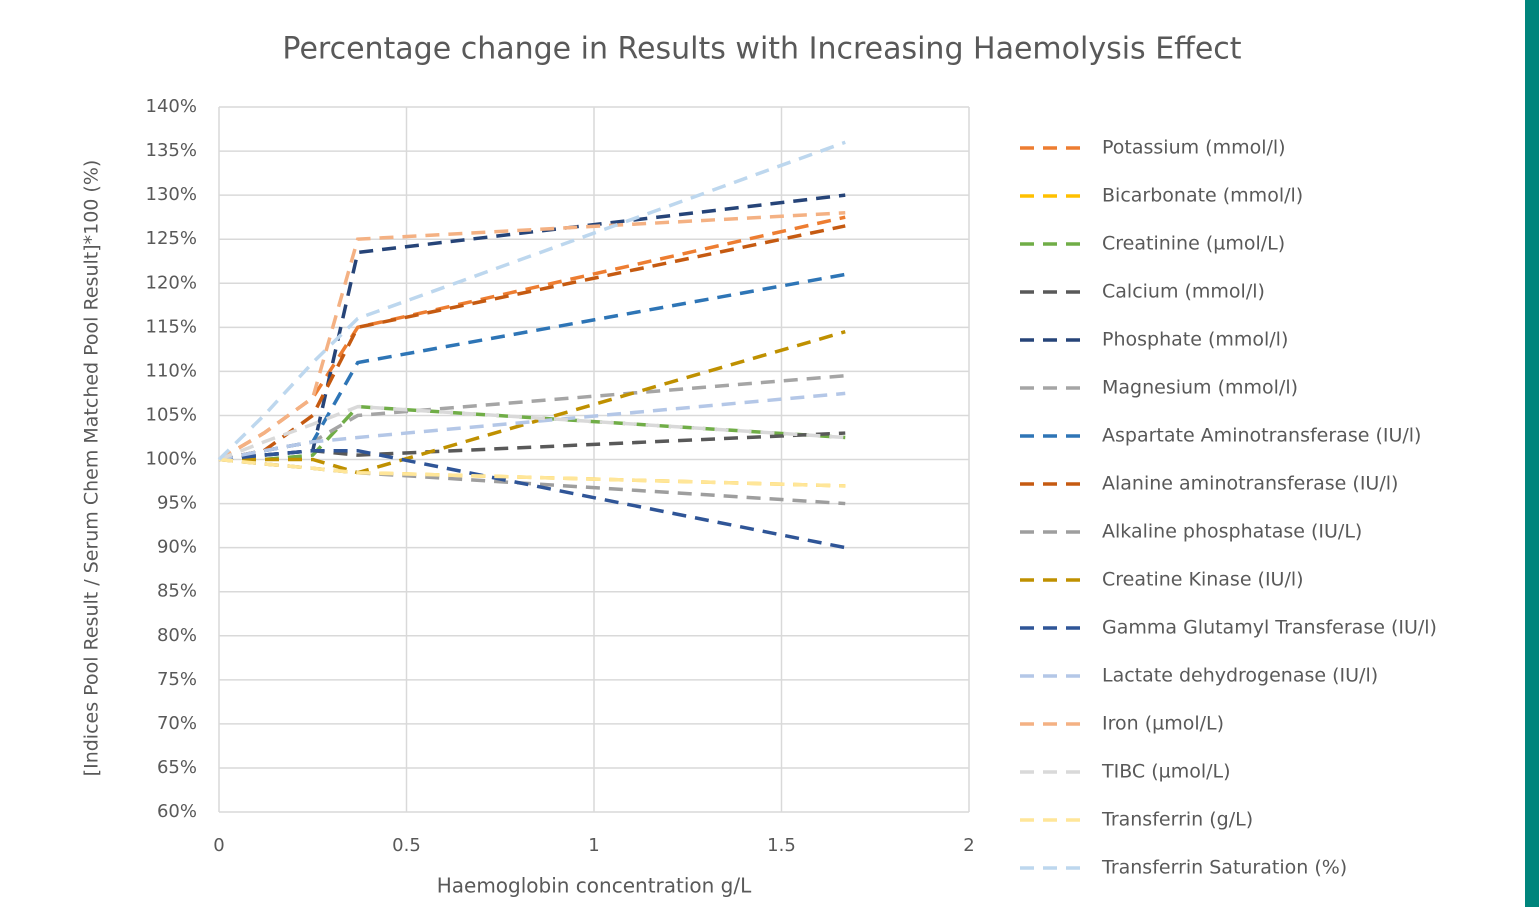 This screenshot has height=907, width=1539. What do you see at coordinates (1183, 292) in the screenshot?
I see `legend-label: Calcium (mmol/l)` at bounding box center [1183, 292].